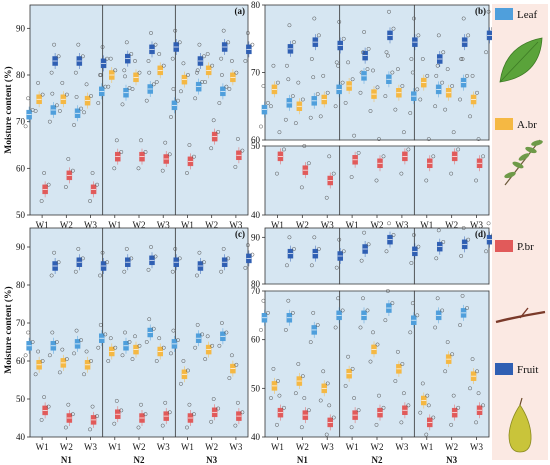 This screenshot has width=550, height=465. I want to click on abr-box-N3-W3, so click(474, 96).